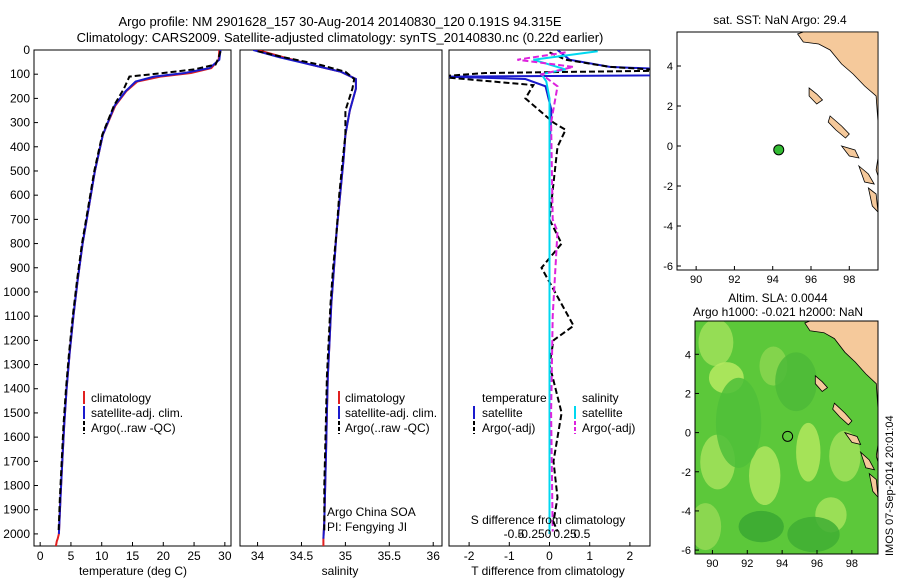 Image resolution: width=900 pixels, height=580 pixels. I want to click on depth-tick-label: 700, so click(20, 219).